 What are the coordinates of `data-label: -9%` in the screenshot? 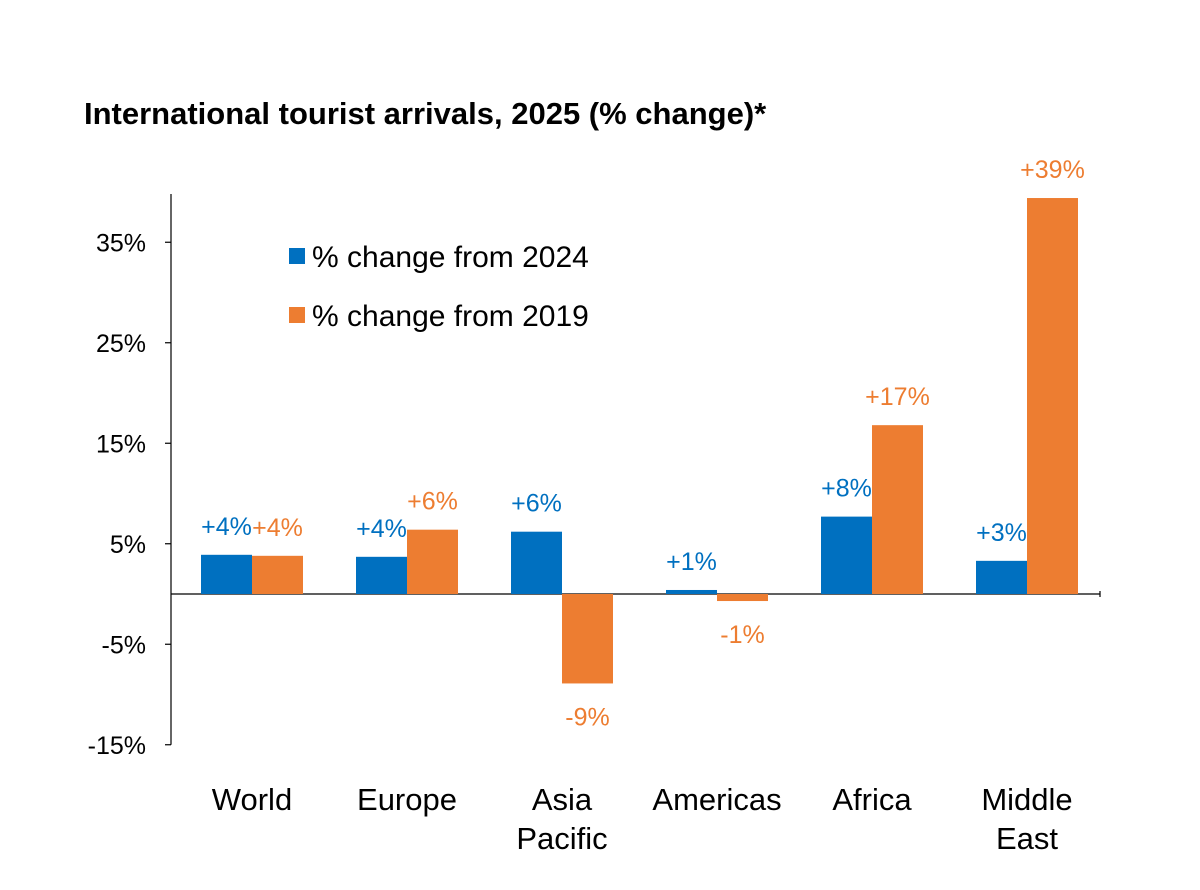 It's located at (587, 717).